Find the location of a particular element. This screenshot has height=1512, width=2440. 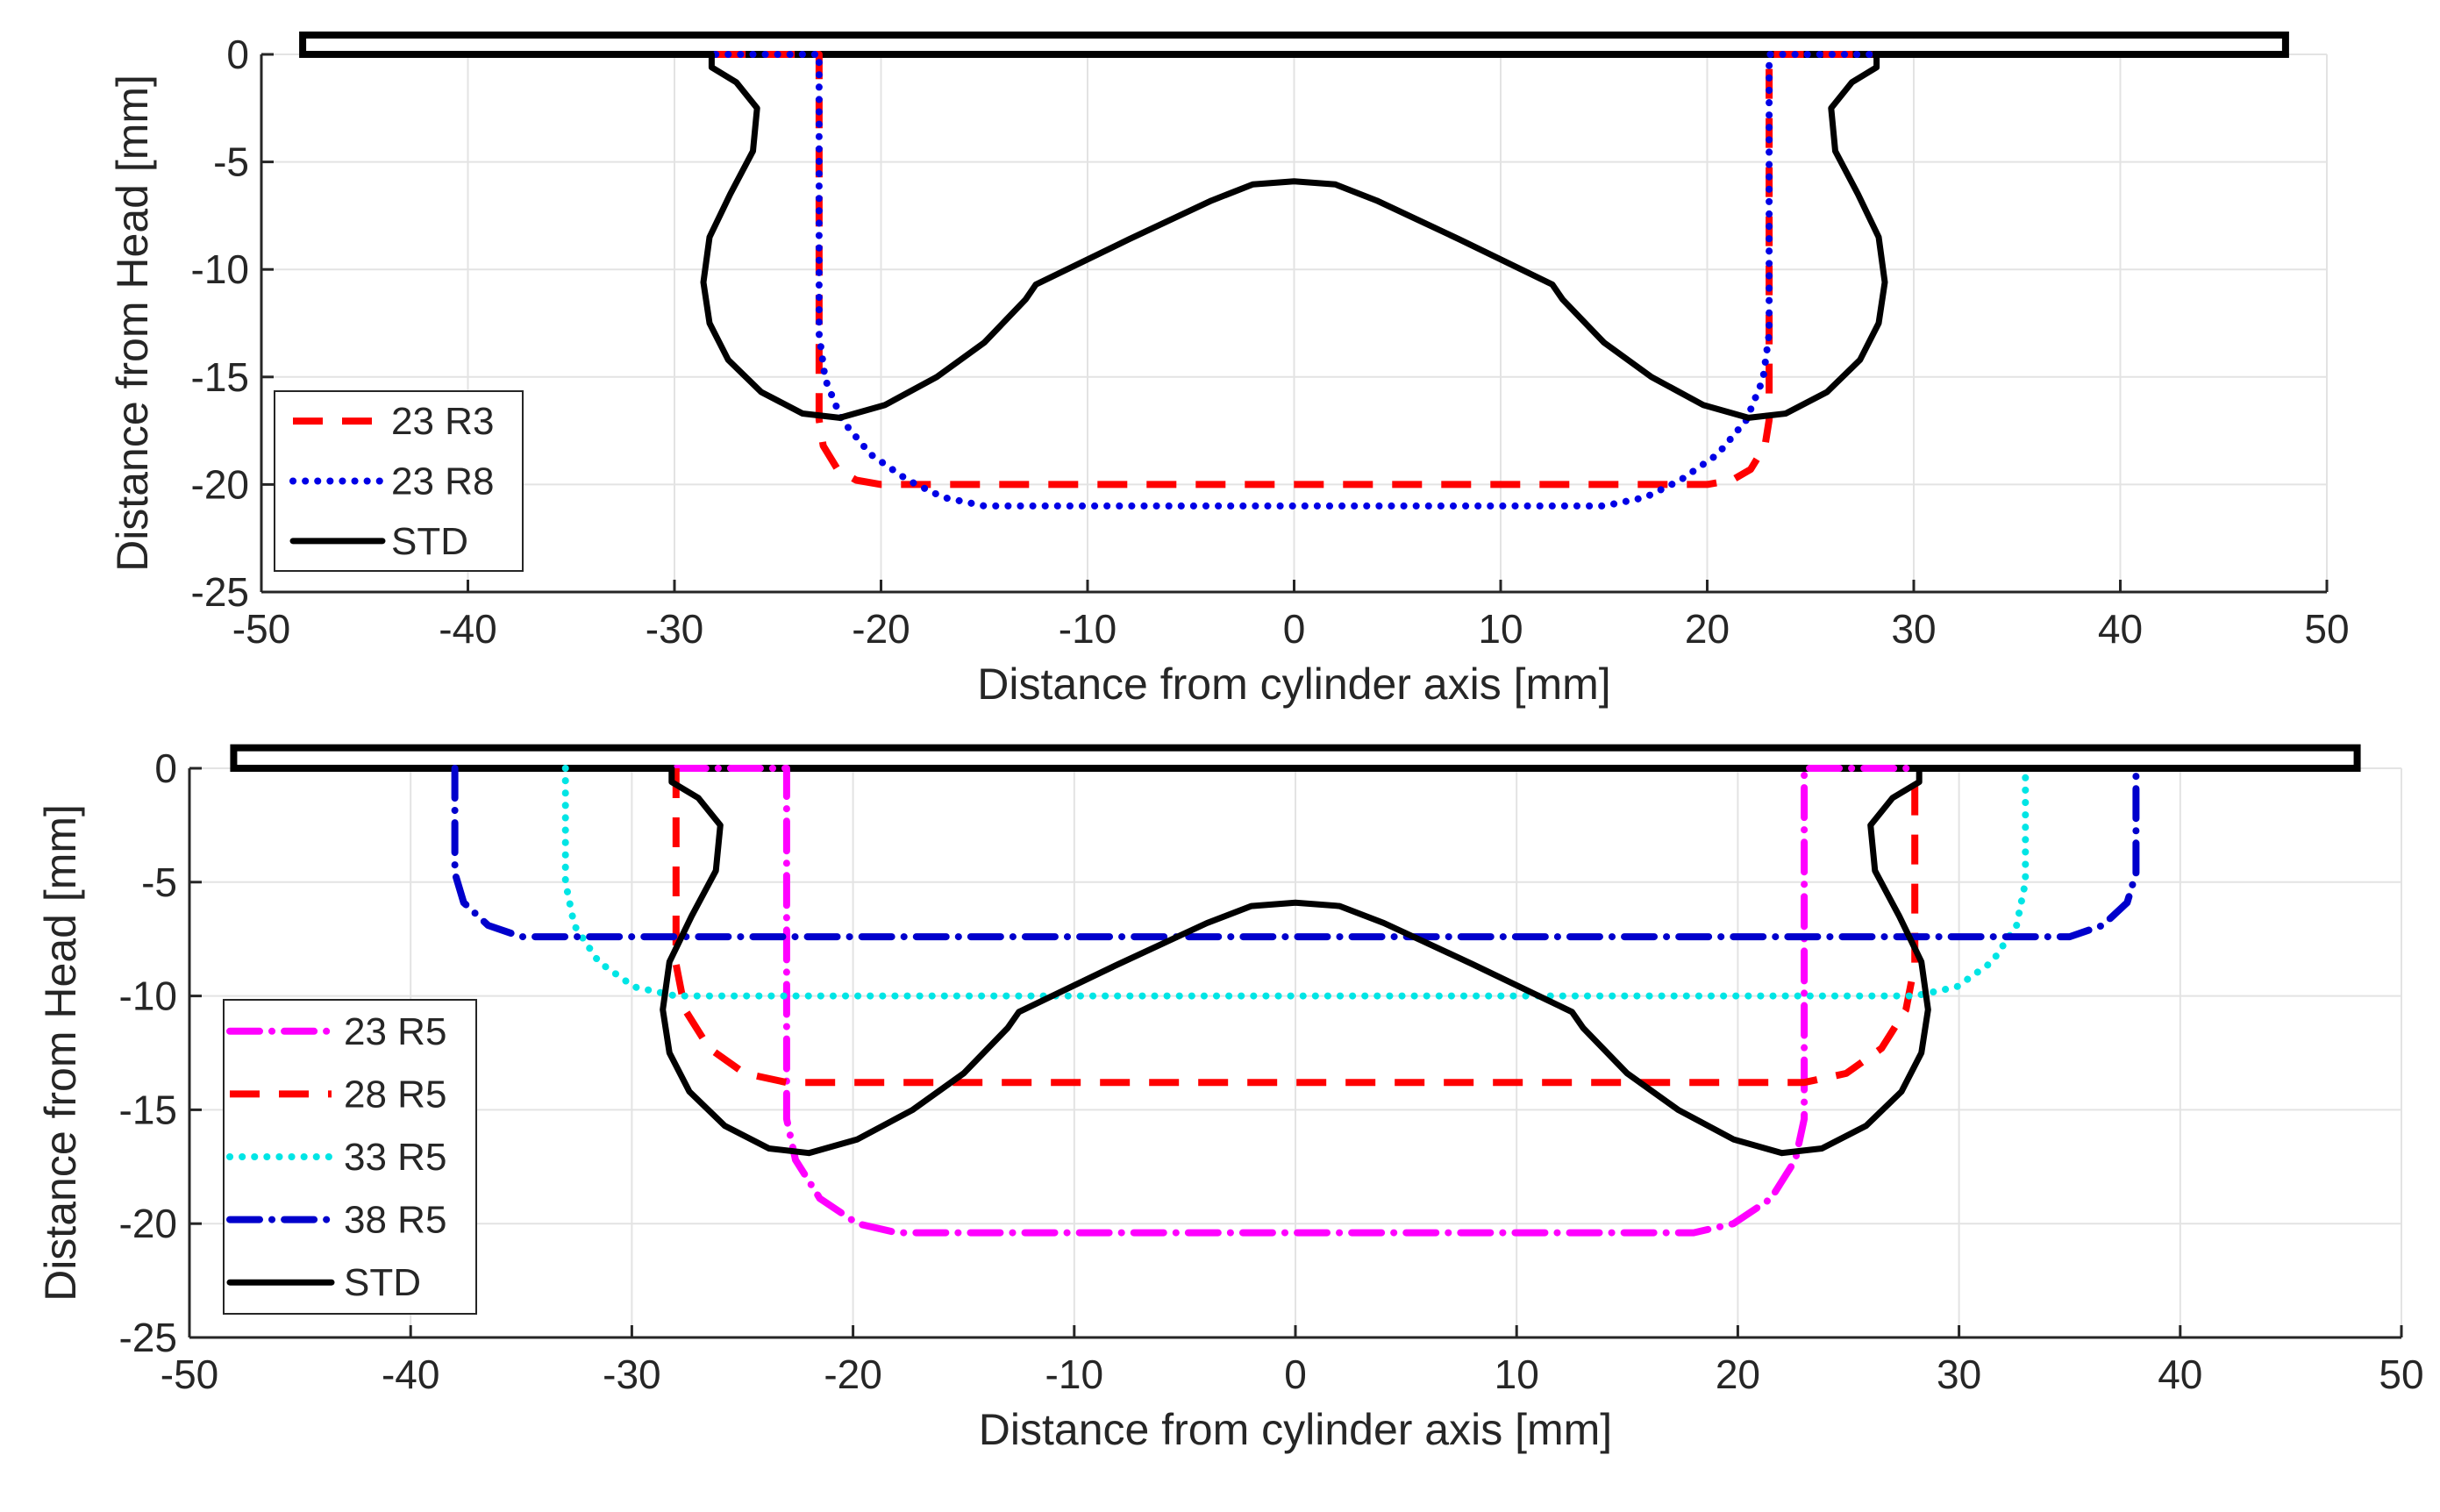

legend-label: 33 R5 is located at coordinates (395, 1157).